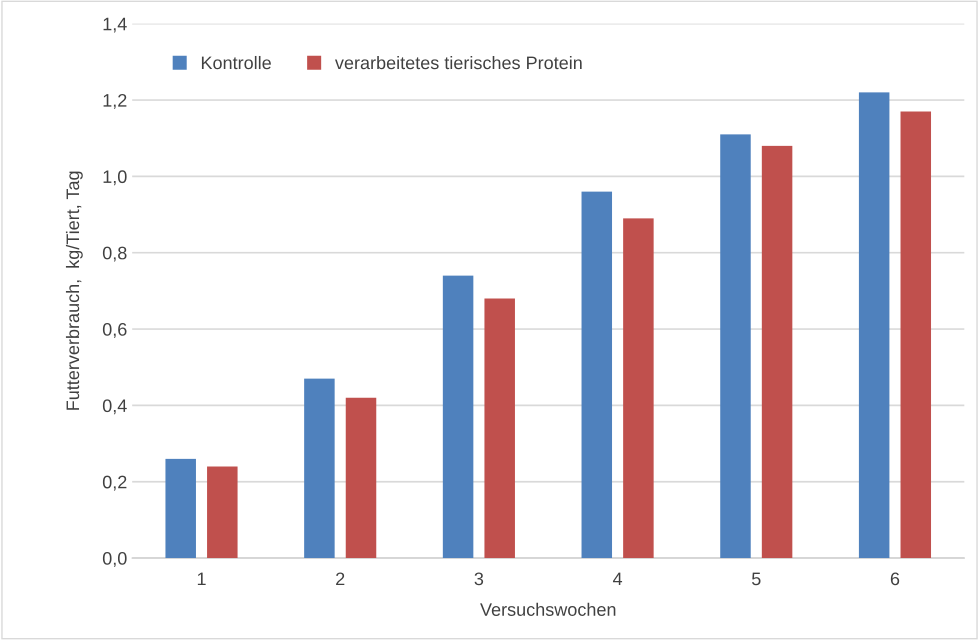 The height and width of the screenshot is (640, 979). Describe the element at coordinates (114, 330) in the screenshot. I see `y-tick-label: 0,6` at that location.